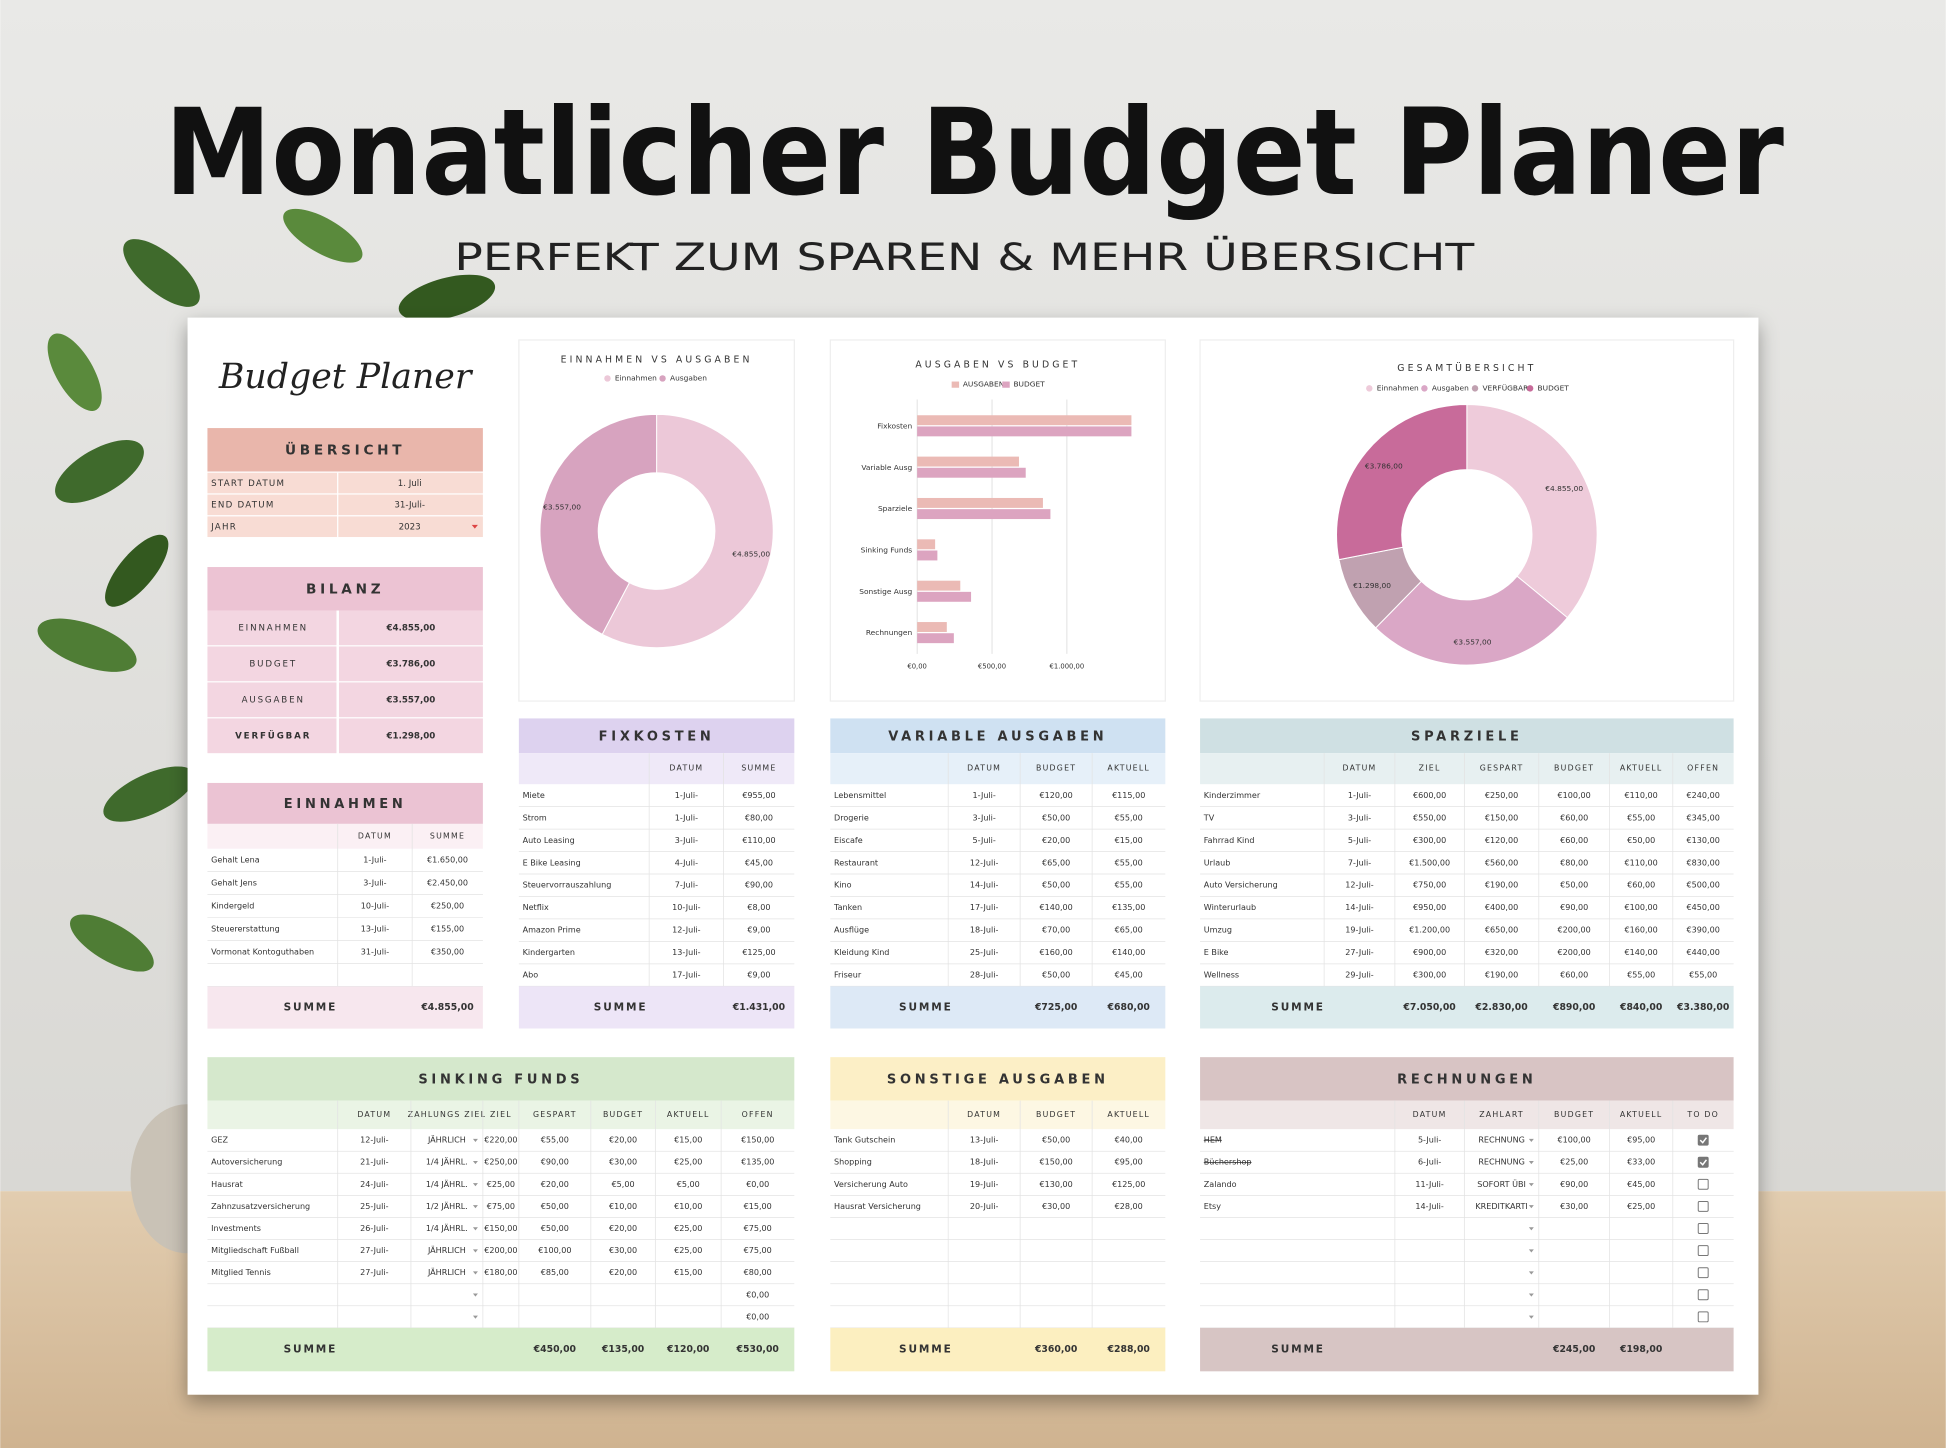  What do you see at coordinates (1501, 1007) in the screenshot?
I see `sum-value: €2.830,00` at bounding box center [1501, 1007].